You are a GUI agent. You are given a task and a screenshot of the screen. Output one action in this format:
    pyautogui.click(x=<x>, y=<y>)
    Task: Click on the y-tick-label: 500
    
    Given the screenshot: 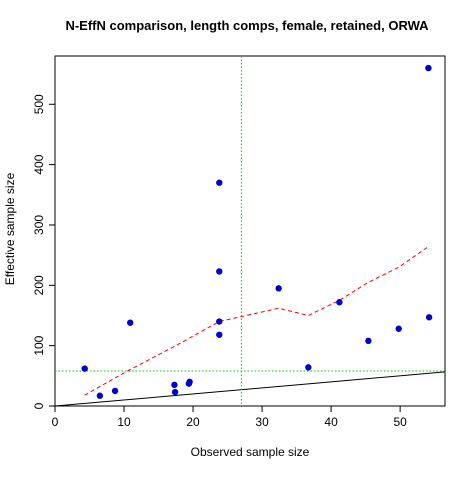 What is the action you would take?
    pyautogui.click(x=39, y=104)
    